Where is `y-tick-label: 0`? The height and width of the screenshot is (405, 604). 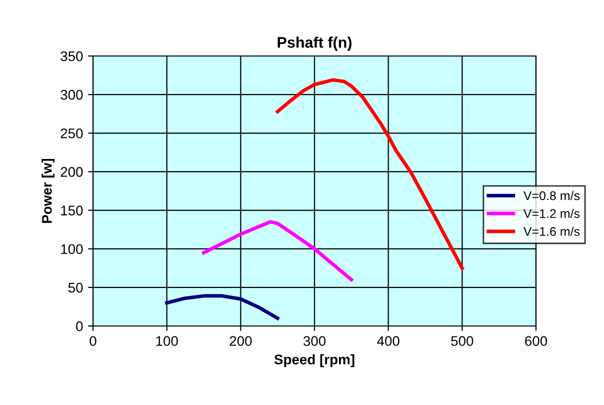
y-tick-label: 0 is located at coordinates (79, 326).